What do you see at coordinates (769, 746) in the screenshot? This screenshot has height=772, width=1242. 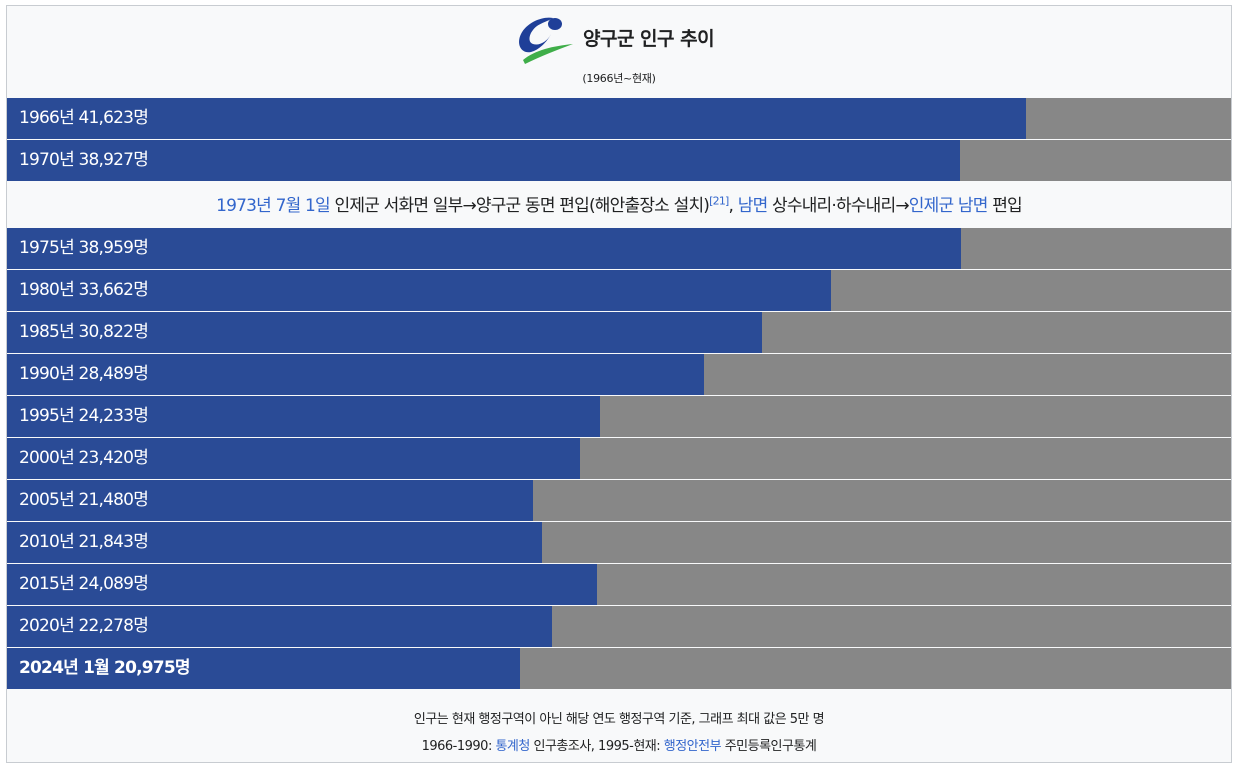 I see `source-text-c: 주민등록인구통계` at bounding box center [769, 746].